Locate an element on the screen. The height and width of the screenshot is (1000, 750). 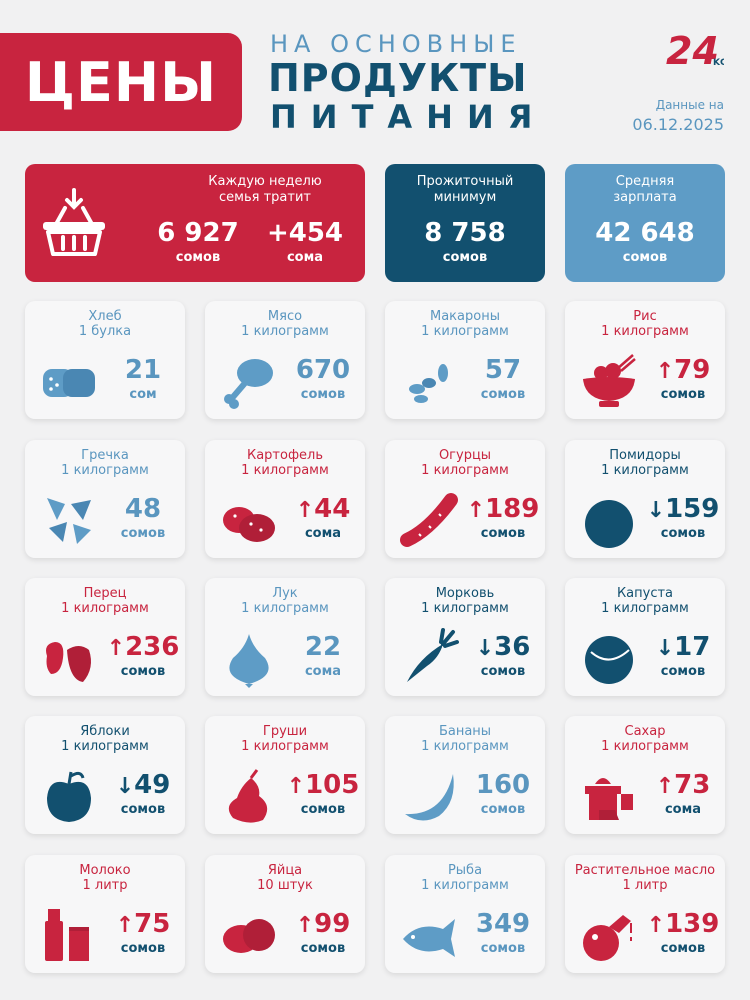
potato-icon is located at coordinates (249, 524).